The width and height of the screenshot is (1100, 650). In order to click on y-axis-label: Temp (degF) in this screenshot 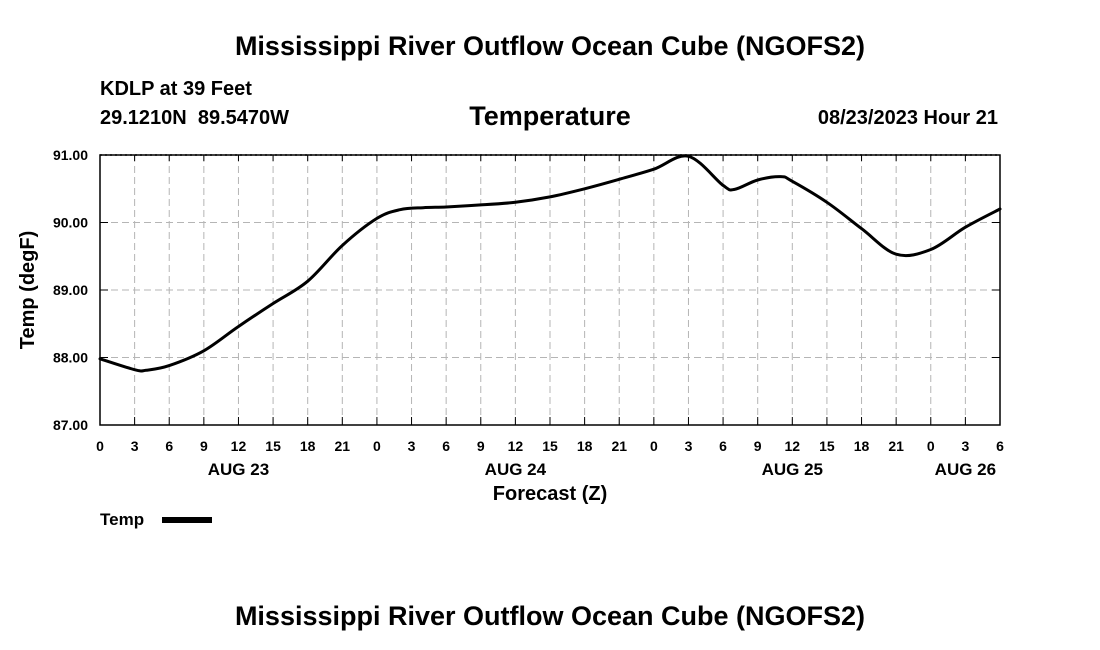, I will do `click(28, 290)`.